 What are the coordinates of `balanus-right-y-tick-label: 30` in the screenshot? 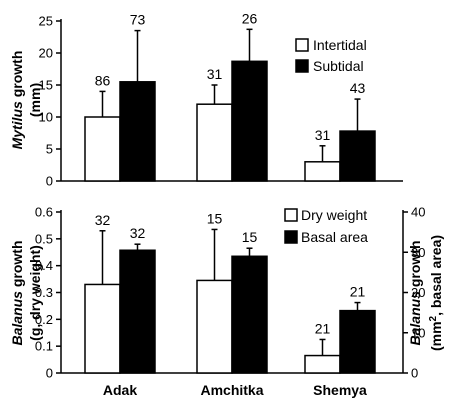 It's located at (418, 252).